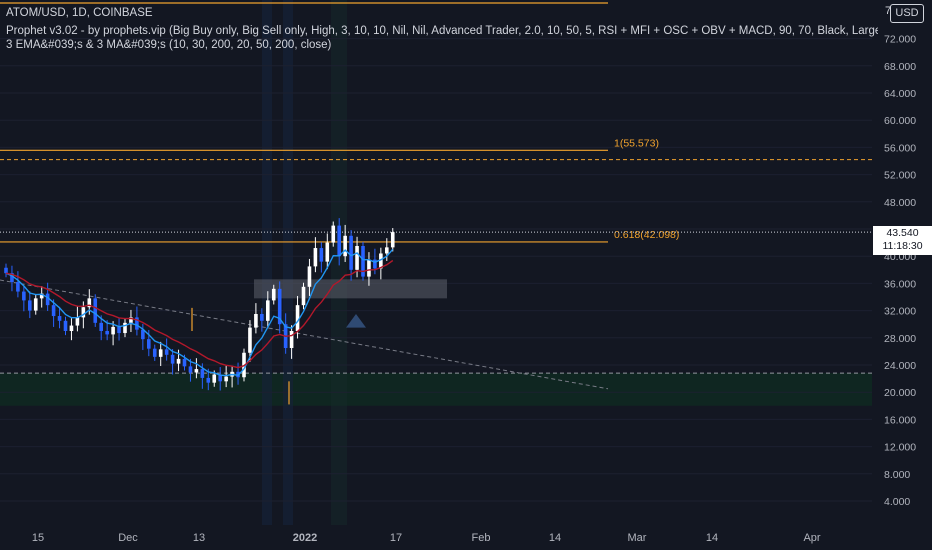 This screenshot has width=932, height=550. I want to click on symbol-title: ATOM/USD, 1D, COINBASE, so click(79, 13).